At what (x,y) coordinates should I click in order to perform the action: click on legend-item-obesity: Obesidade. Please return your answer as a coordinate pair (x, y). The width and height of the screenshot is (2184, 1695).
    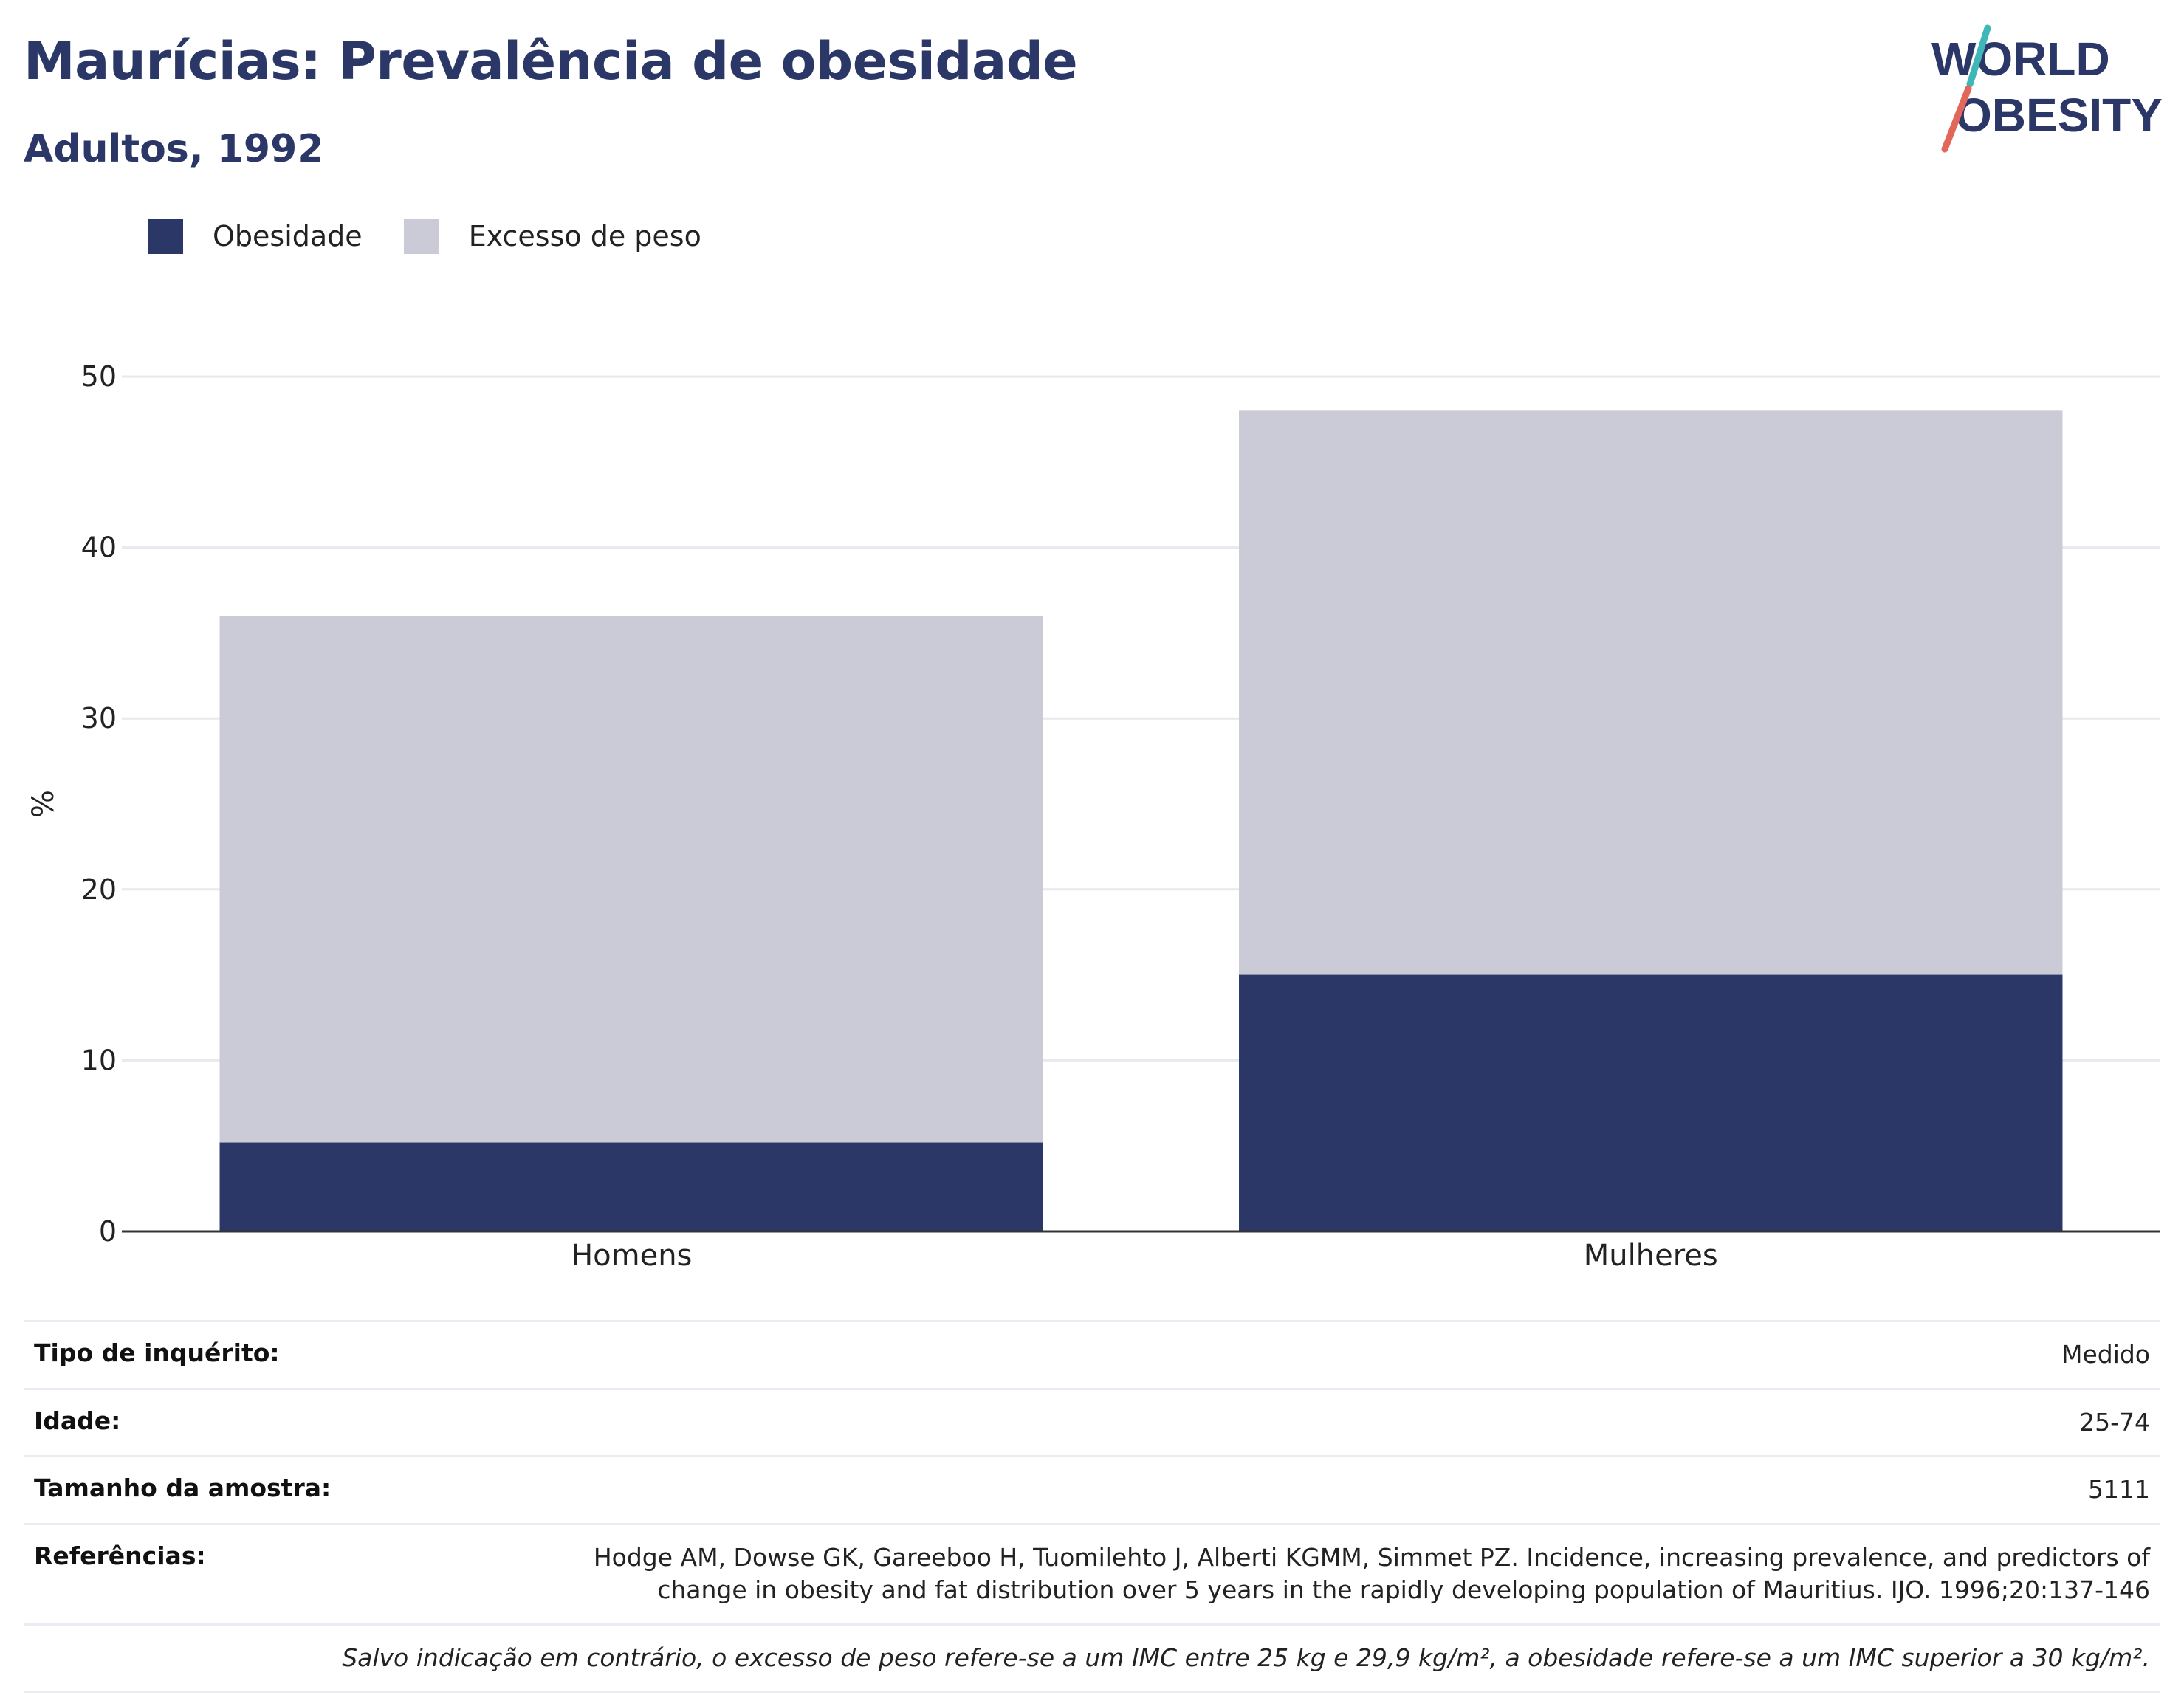
    Looking at the image, I should click on (256, 237).